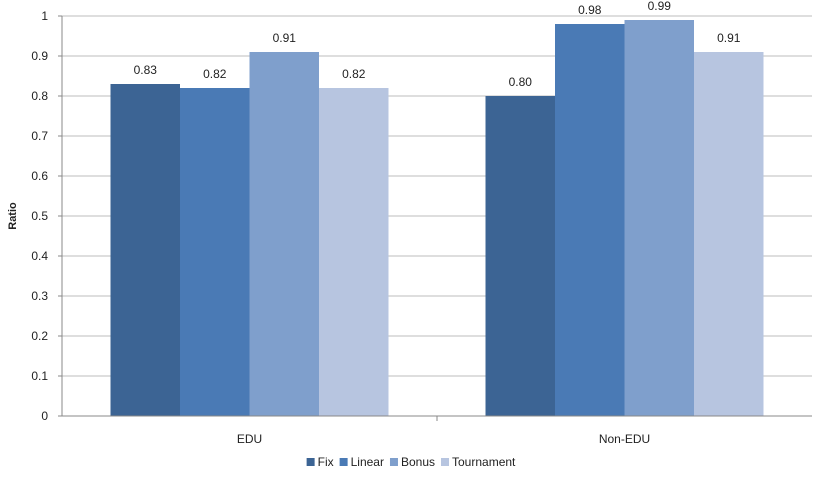 Image resolution: width=822 pixels, height=481 pixels. What do you see at coordinates (520, 256) in the screenshot?
I see `bar-fix-non-edu` at bounding box center [520, 256].